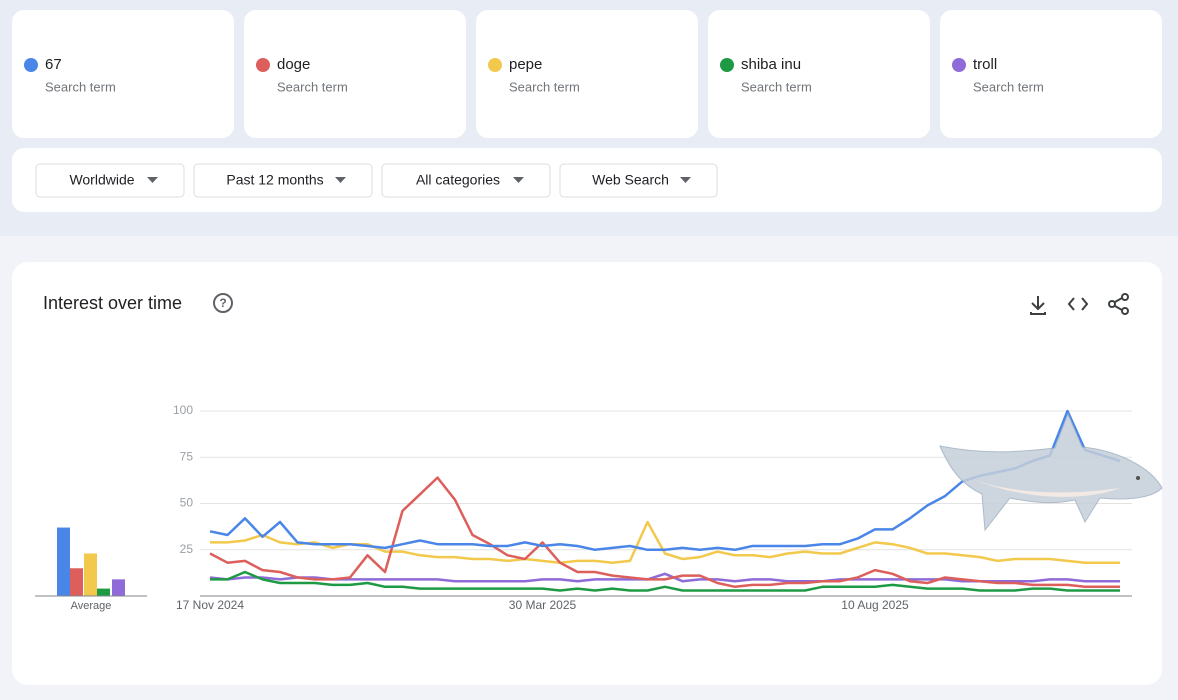  What do you see at coordinates (293, 64) in the screenshot?
I see `term-name: doge` at bounding box center [293, 64].